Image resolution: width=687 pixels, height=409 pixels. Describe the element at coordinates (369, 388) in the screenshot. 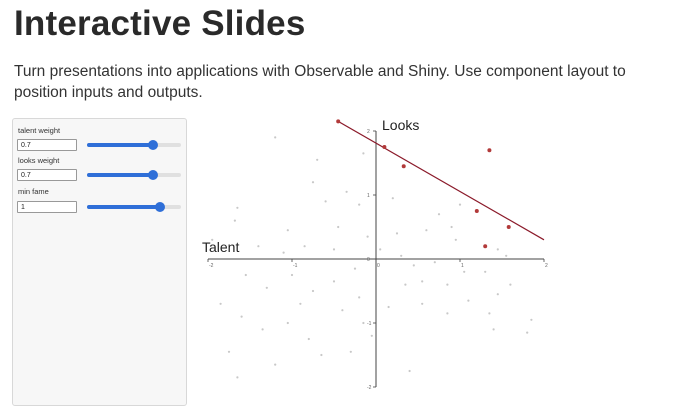

I see `y-tick-label: -2` at that location.